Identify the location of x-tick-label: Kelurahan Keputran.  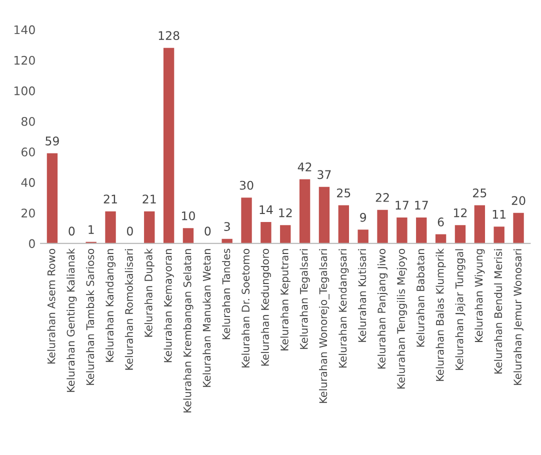
(285, 299).